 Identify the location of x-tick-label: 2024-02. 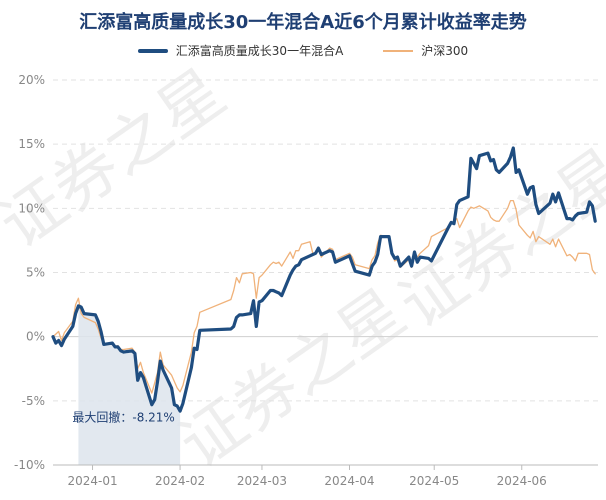
(180, 481).